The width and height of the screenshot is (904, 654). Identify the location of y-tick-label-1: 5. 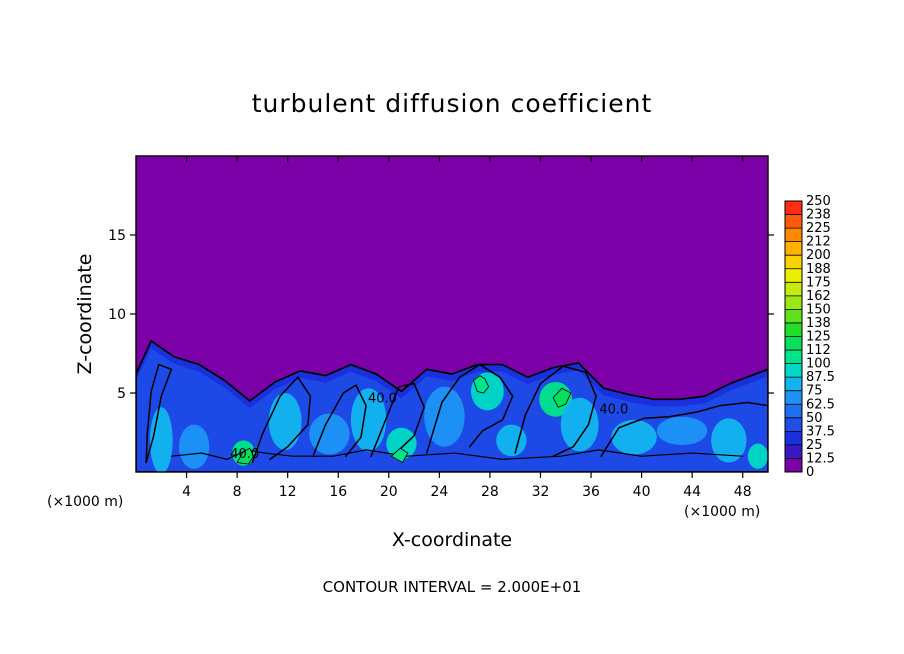
(121, 394).